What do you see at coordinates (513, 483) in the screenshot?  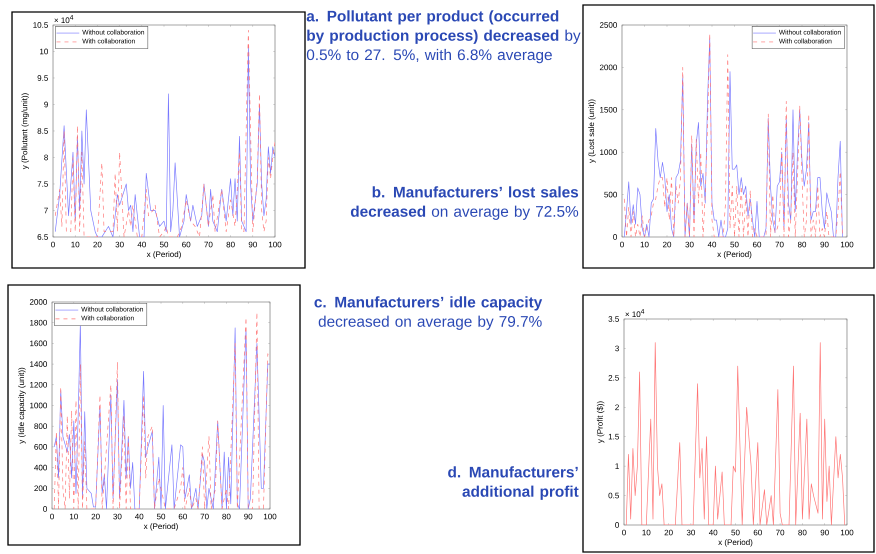 I see `text: d. Manufacturers’ additional profit` at bounding box center [513, 483].